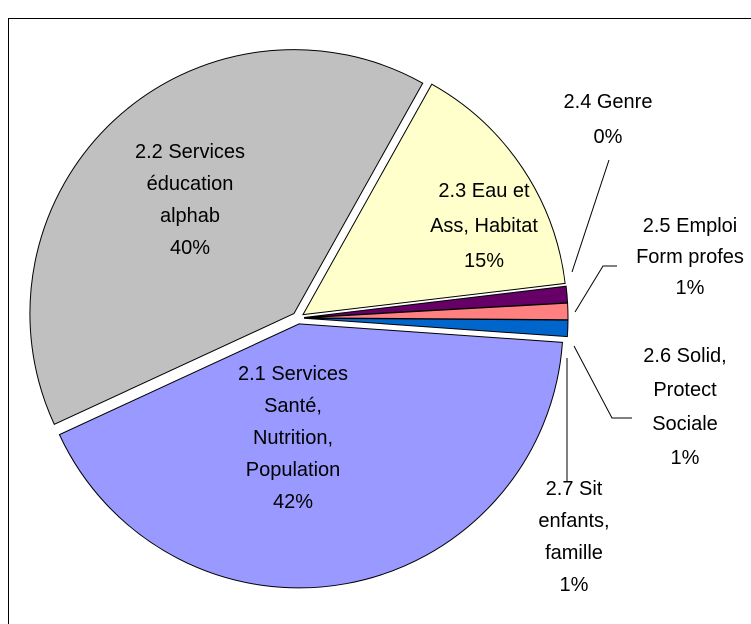 Image resolution: width=751 pixels, height=624 pixels. What do you see at coordinates (293, 422) in the screenshot?
I see `slice-label: 2.1 Services Santé, Nutrition, Population` at bounding box center [293, 422].